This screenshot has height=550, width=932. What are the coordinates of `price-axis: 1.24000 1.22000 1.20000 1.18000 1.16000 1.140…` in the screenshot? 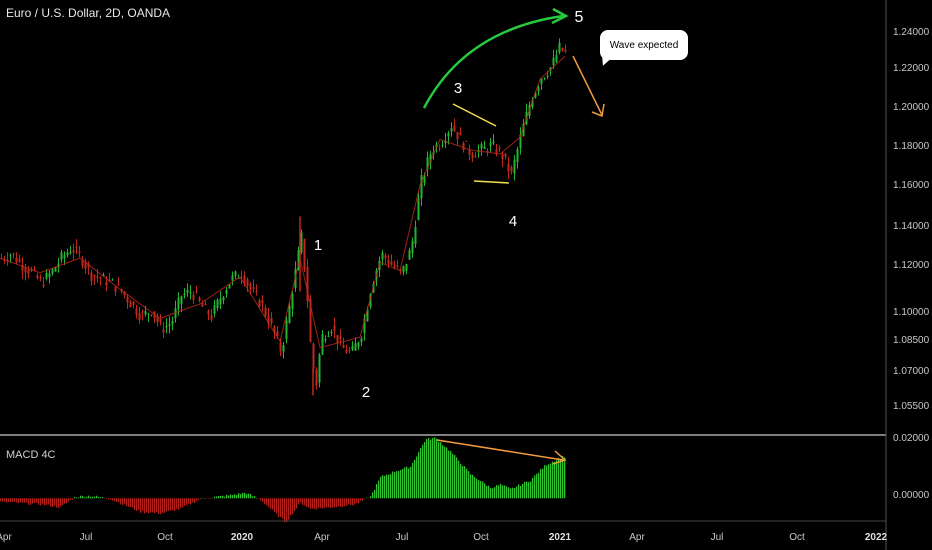 It's located at (911, 219).